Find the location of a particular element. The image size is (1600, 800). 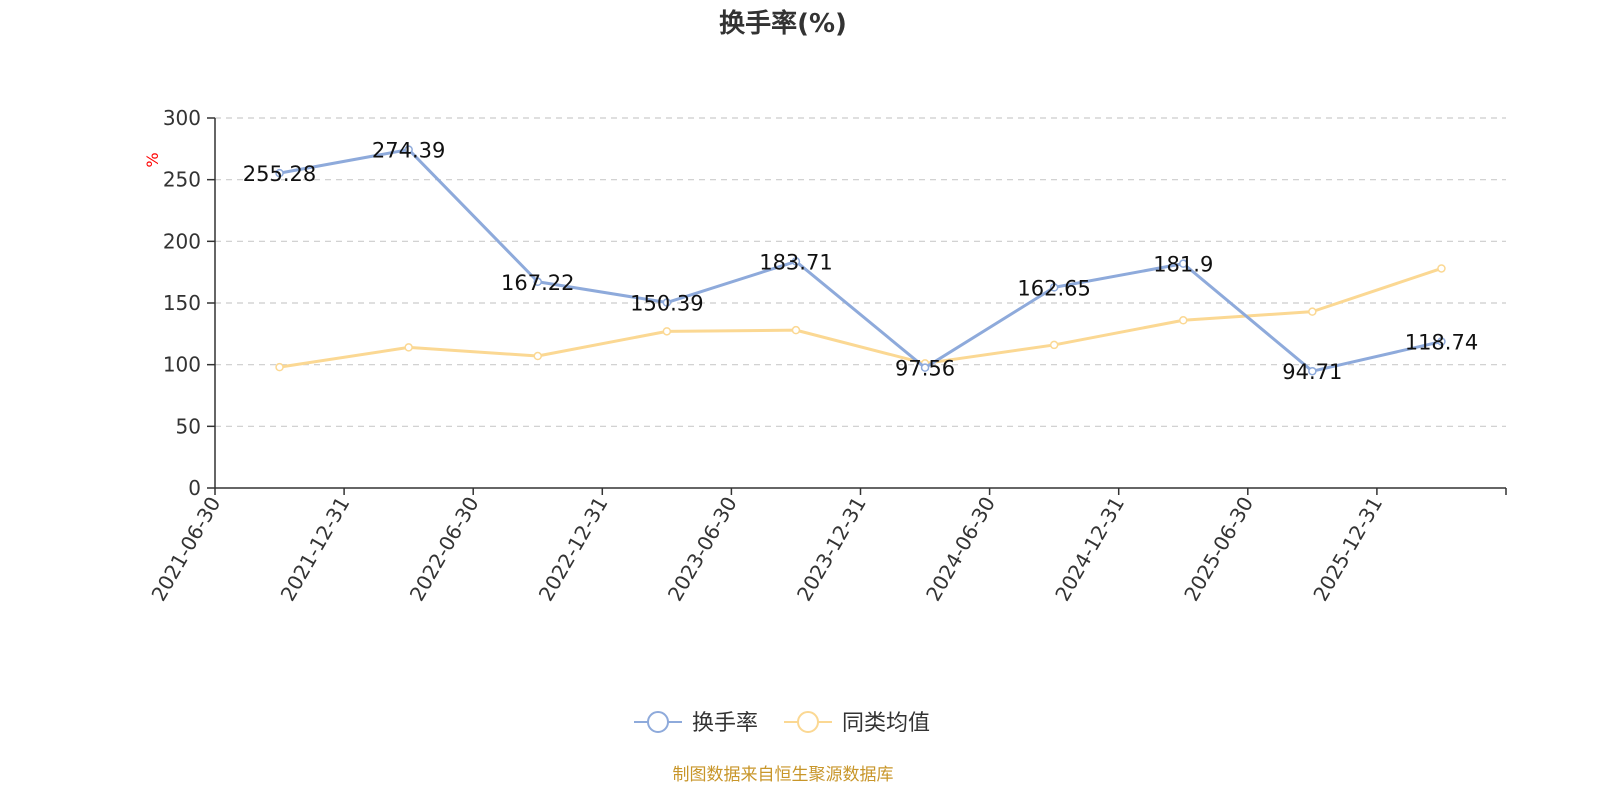

x-tick-label: 2023-06-30 is located at coordinates (702, 549).